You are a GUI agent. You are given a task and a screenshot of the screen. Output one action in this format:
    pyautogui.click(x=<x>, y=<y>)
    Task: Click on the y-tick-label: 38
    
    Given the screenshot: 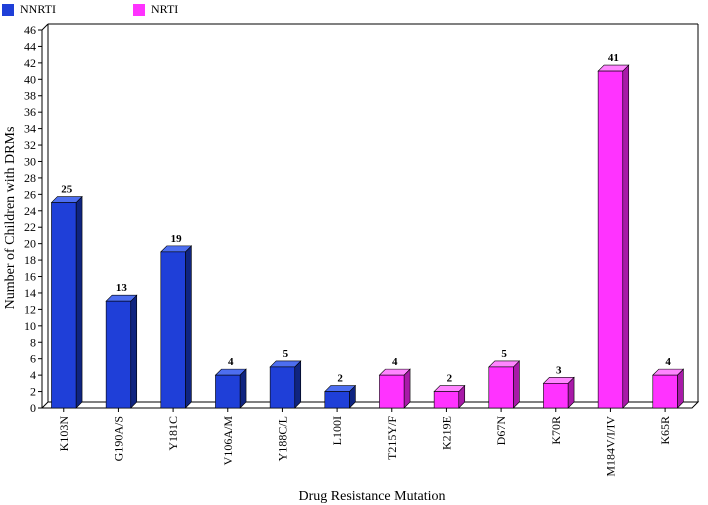 What is the action you would take?
    pyautogui.click(x=30, y=96)
    